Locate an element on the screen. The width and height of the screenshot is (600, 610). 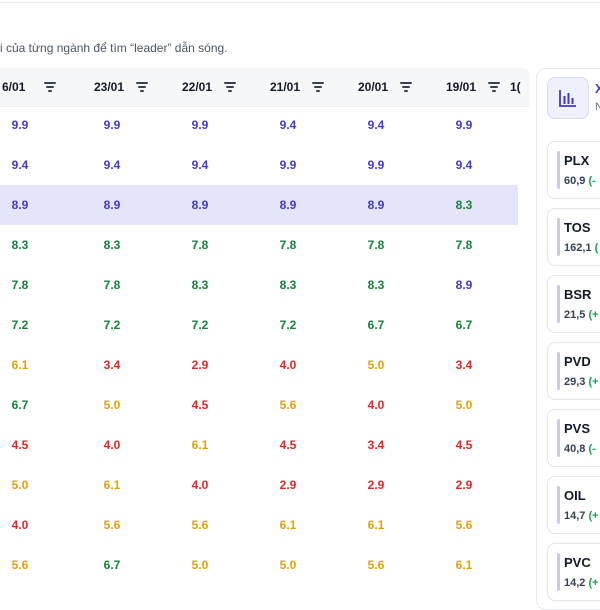
stock-symbol: PLX is located at coordinates (577, 160).